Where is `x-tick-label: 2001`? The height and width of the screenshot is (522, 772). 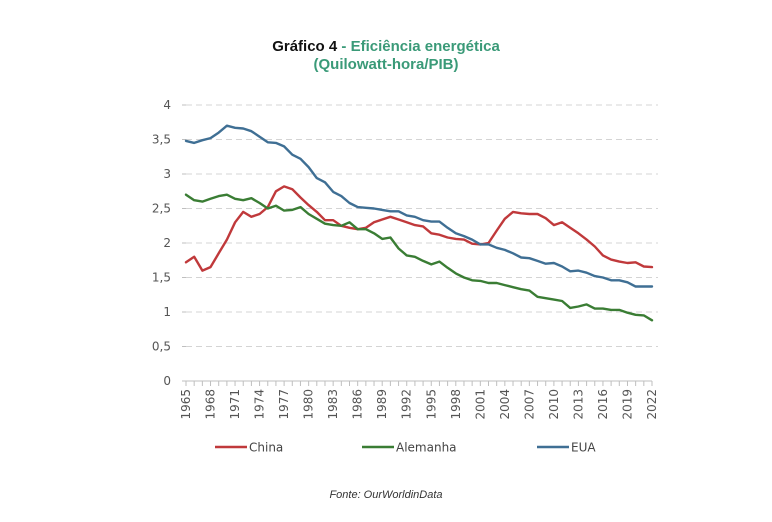 x-tick-label: 2001 is located at coordinates (480, 404).